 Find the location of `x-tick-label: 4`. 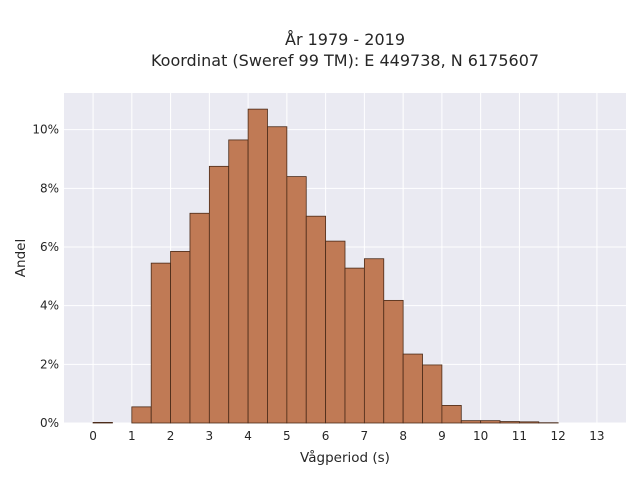

x-tick-label: 4 is located at coordinates (248, 436).